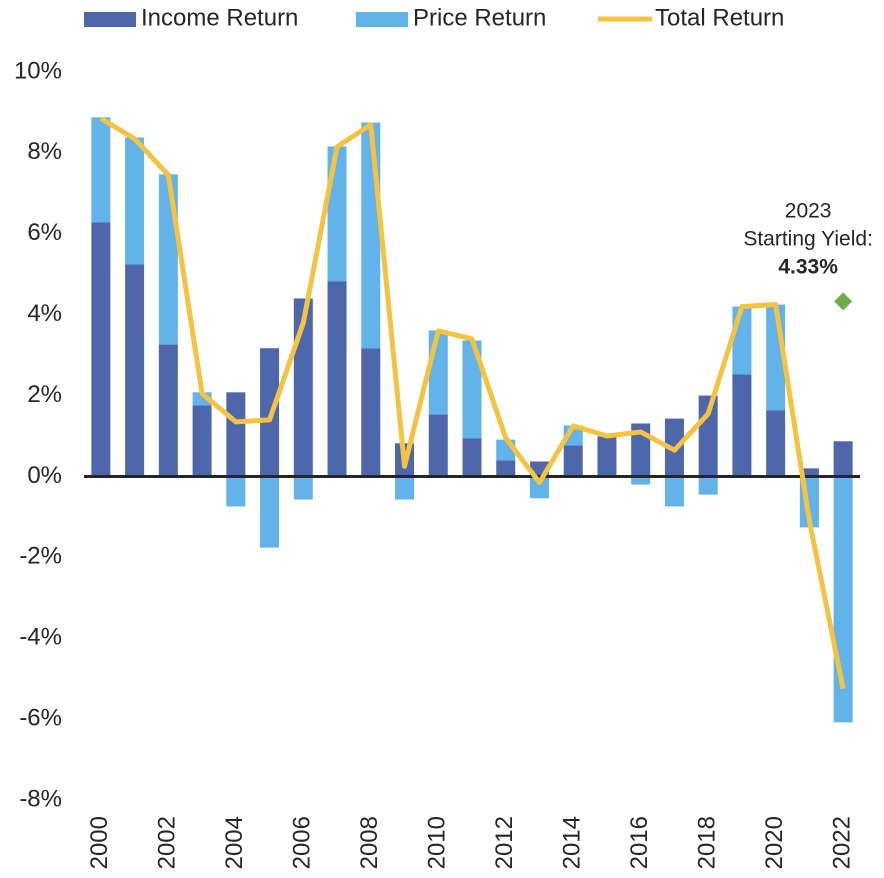 Image resolution: width=884 pixels, height=878 pixels. Describe the element at coordinates (167, 842) in the screenshot. I see `x-tick-label: 2002` at that location.